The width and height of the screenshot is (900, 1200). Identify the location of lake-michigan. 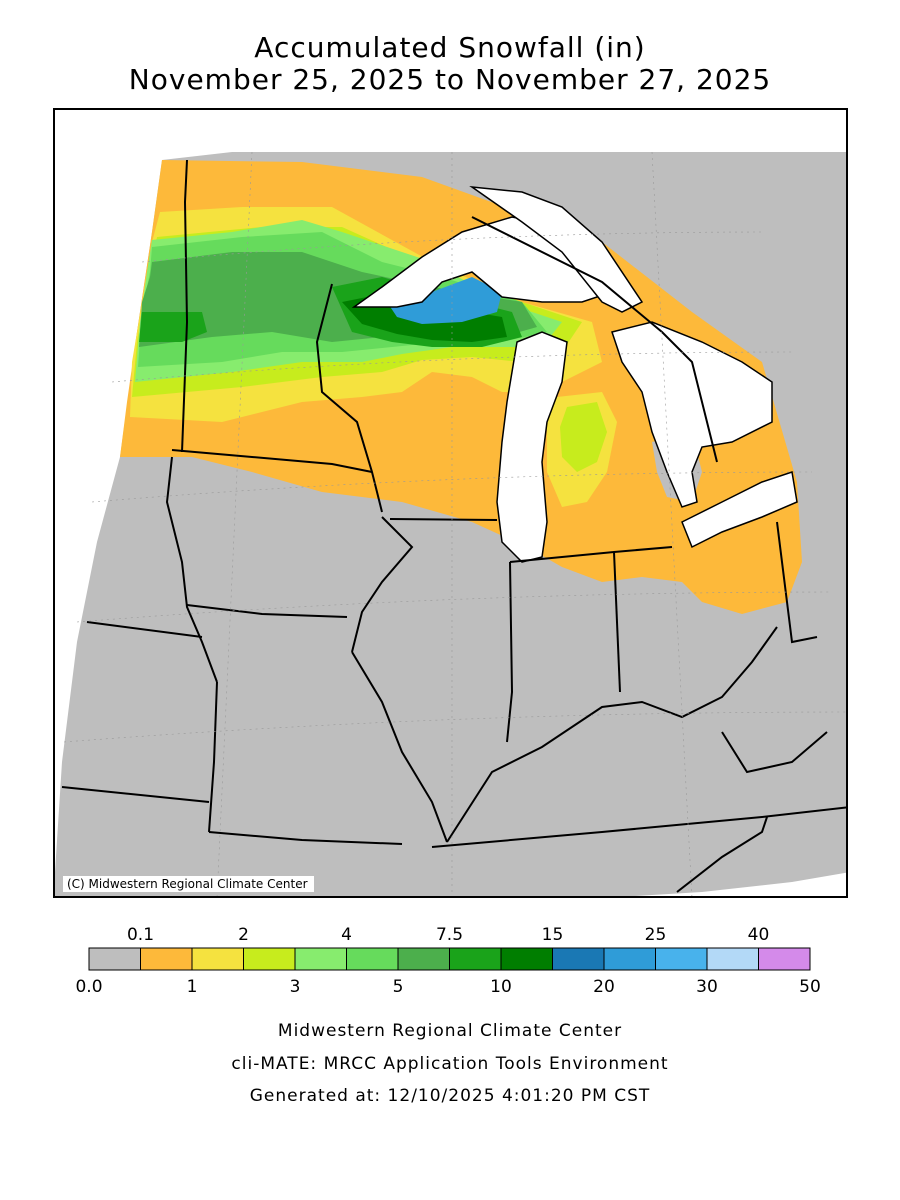
(532, 447).